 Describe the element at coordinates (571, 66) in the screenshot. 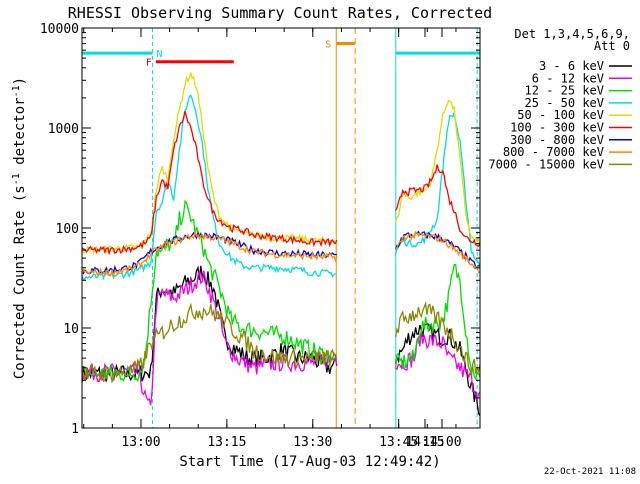

I see `legend-label-1: 3 - 6 keV` at that location.